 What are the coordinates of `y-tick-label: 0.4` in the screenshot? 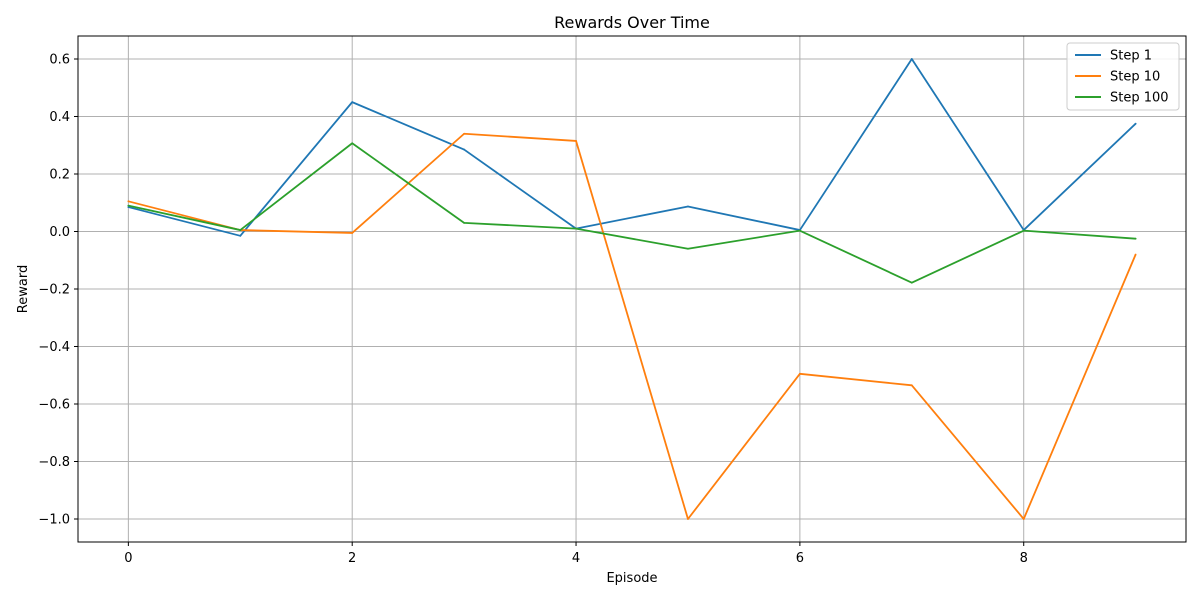 It's located at (59, 117).